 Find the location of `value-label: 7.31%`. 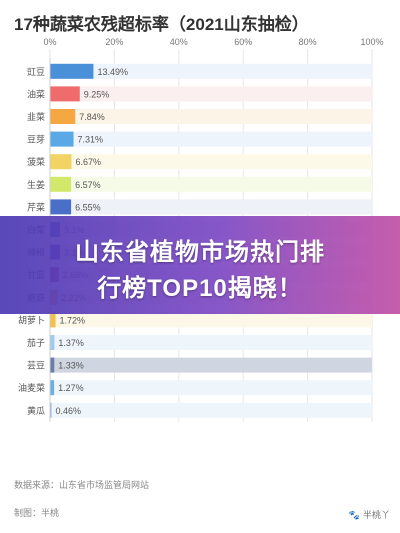

value-label: 7.31% is located at coordinates (91, 140).